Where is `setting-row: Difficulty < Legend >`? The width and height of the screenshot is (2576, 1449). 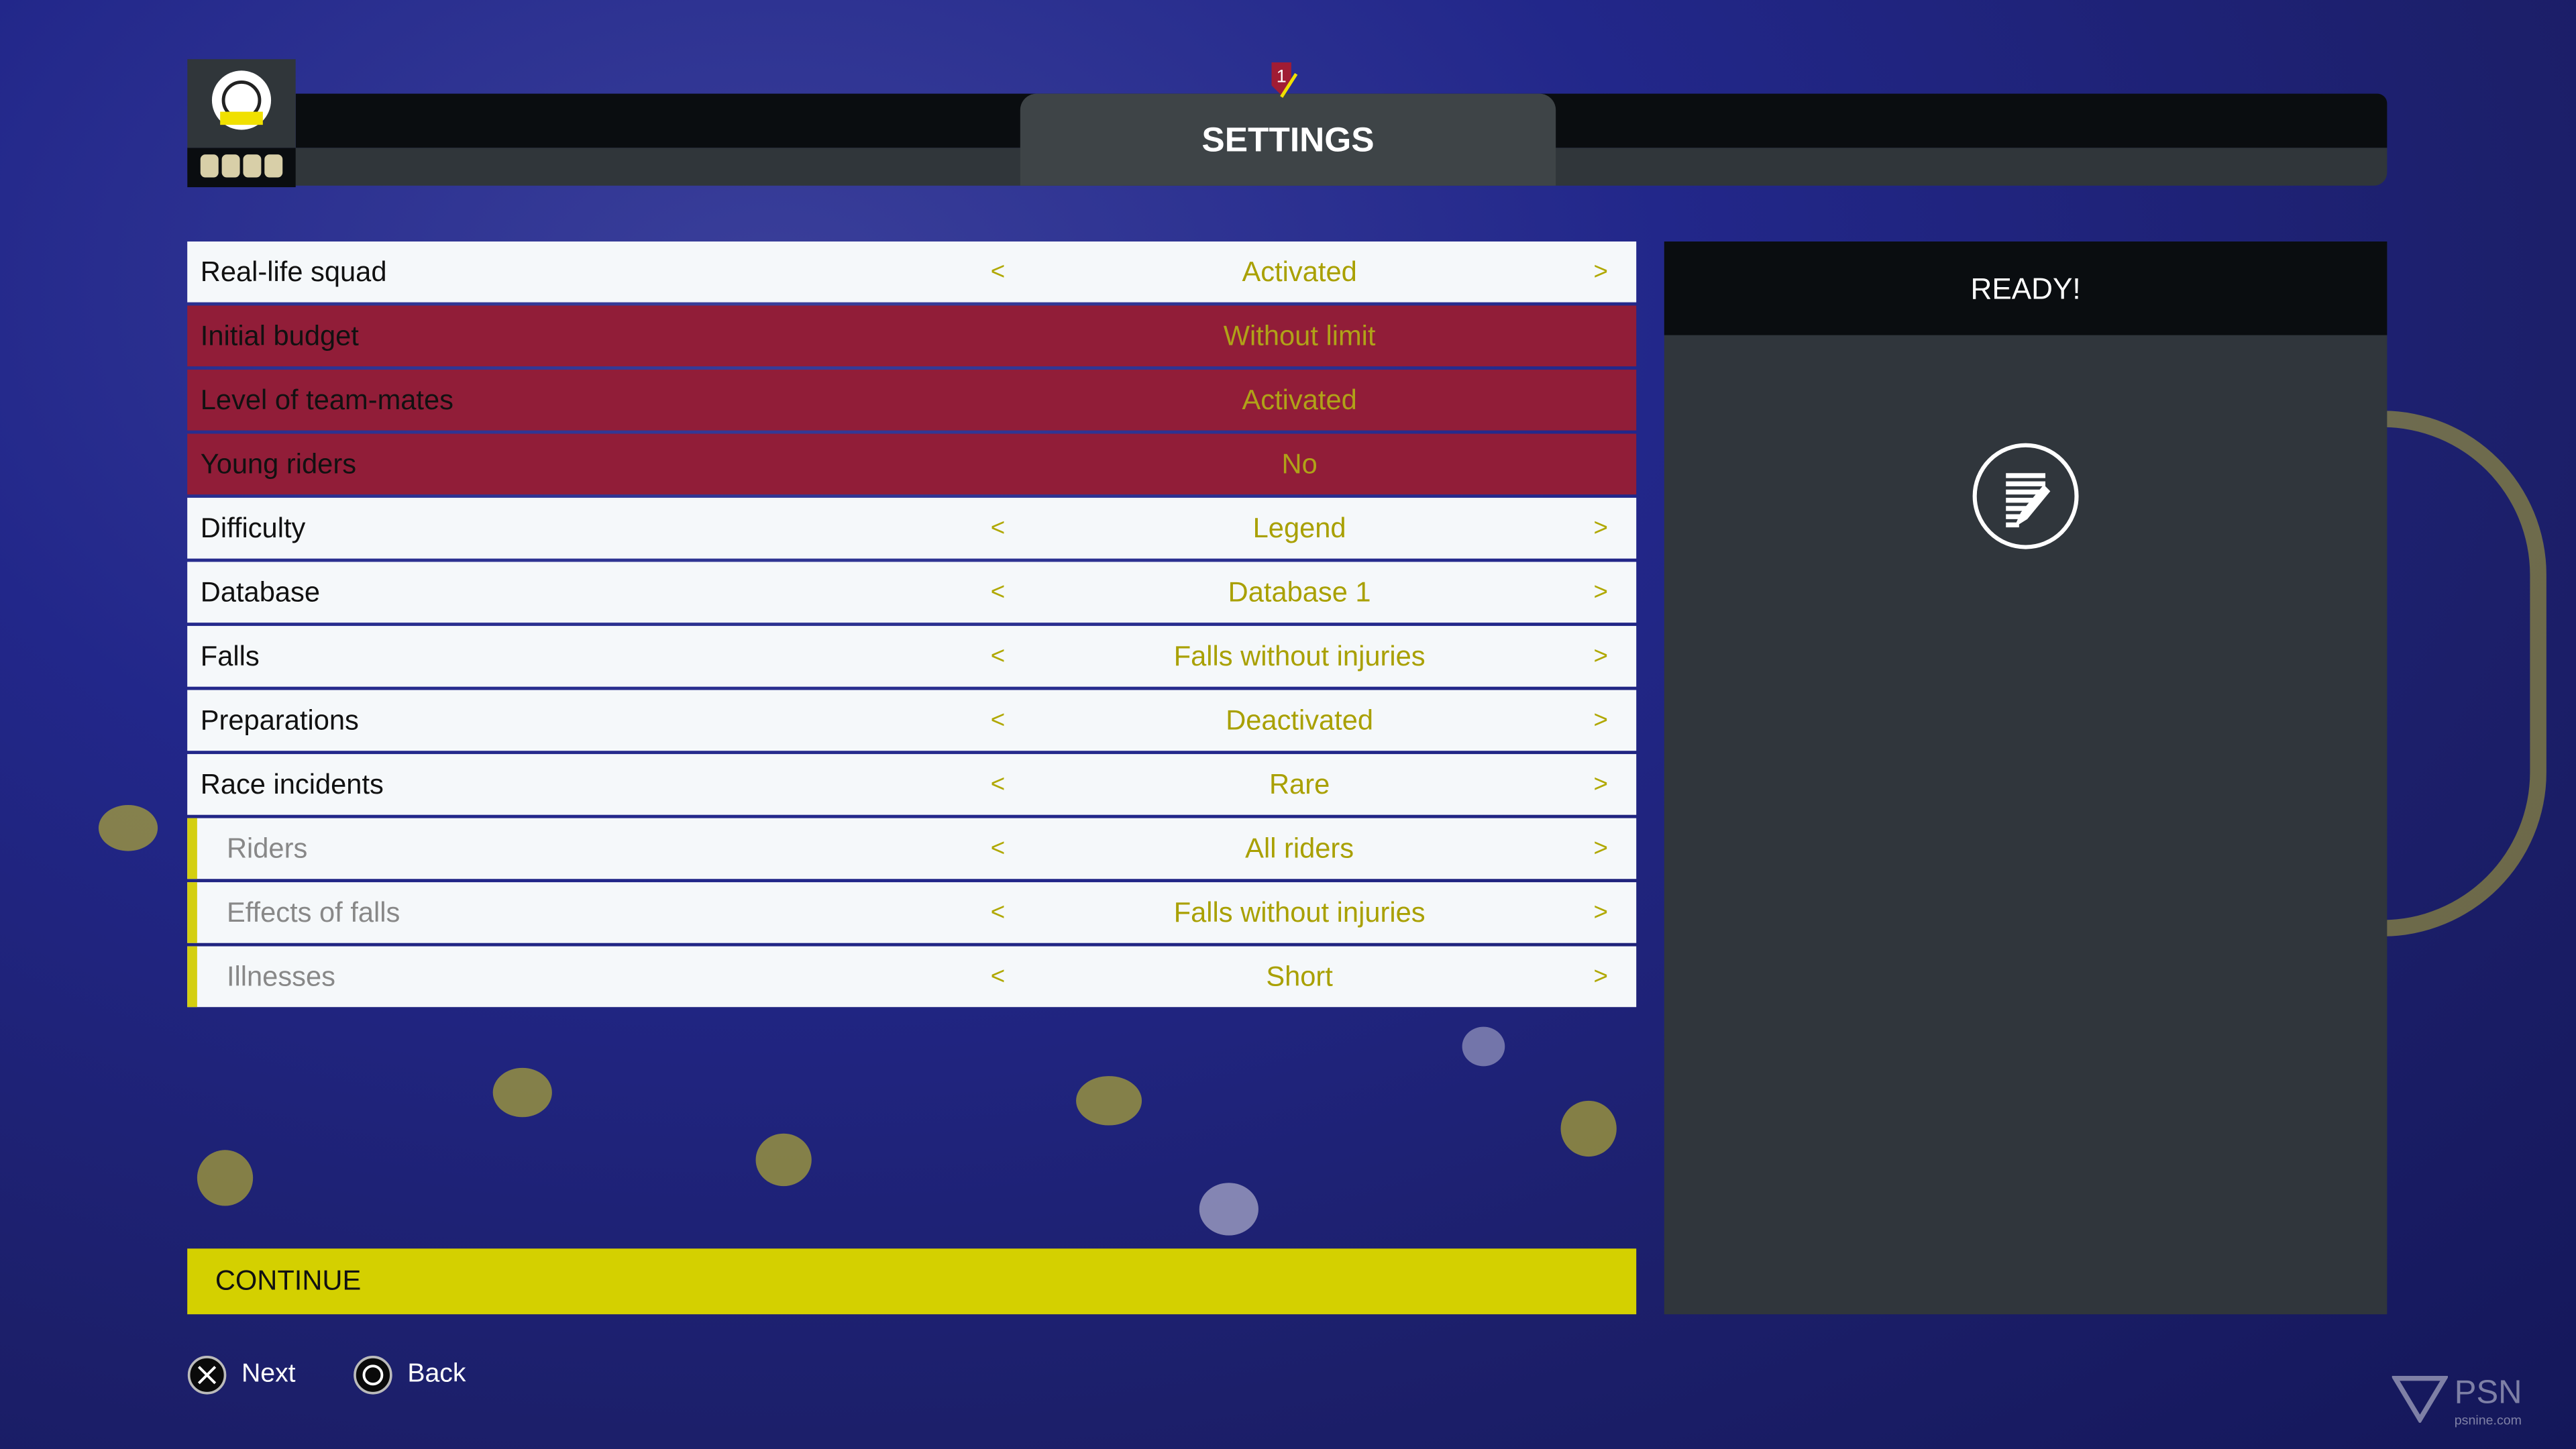 setting-row: Difficulty < Legend > is located at coordinates (912, 528).